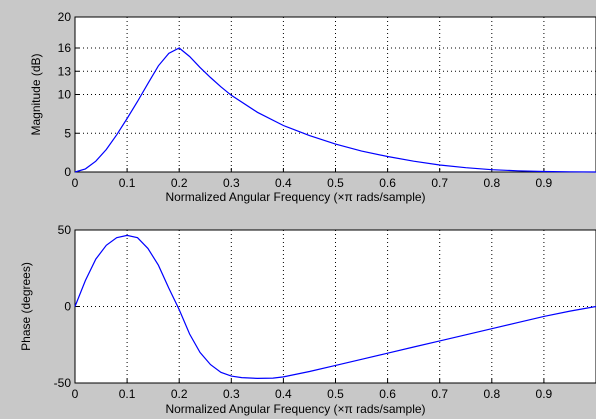 The height and width of the screenshot is (419, 596). I want to click on magnitude-xtick-0-1: 0.1, so click(127, 183).